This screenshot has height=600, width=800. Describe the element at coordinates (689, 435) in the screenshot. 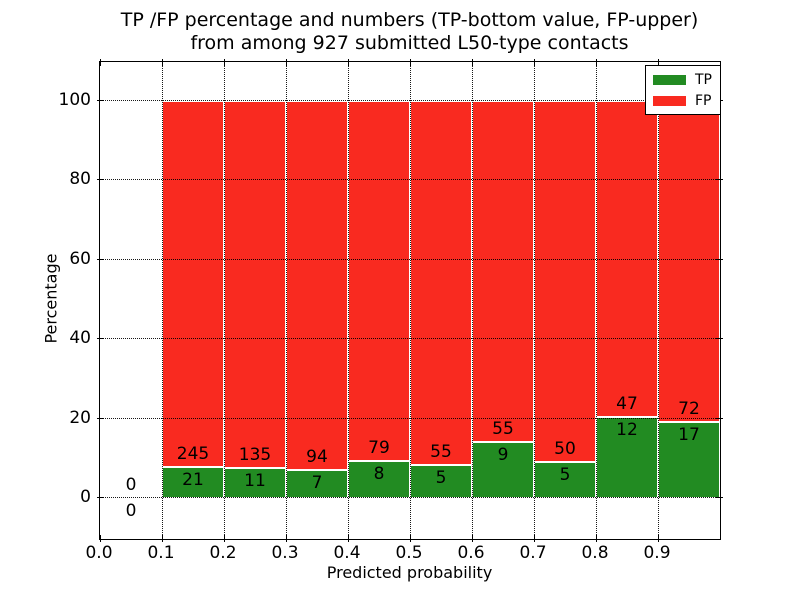

I see `tp-count-label: 17` at that location.